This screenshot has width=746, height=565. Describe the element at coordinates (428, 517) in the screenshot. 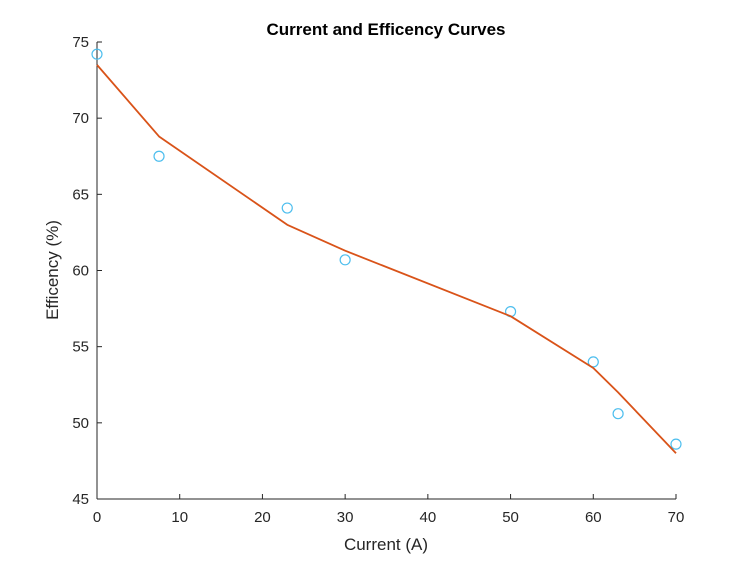

I see `x-tick-label: 40` at that location.